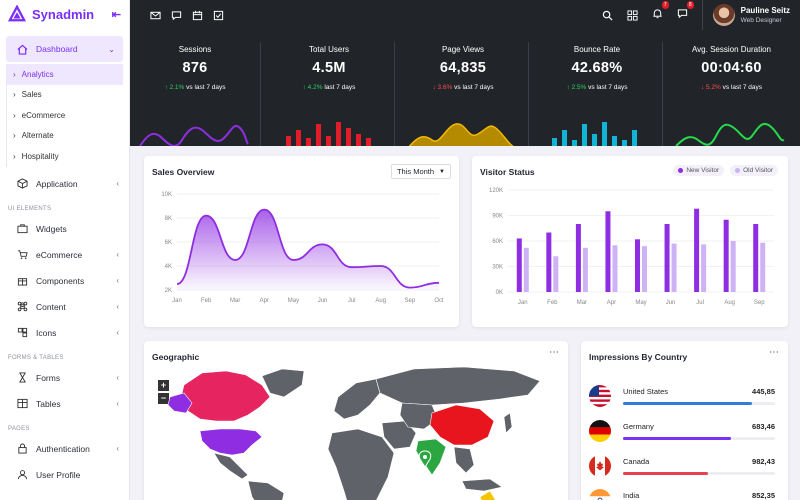  What do you see at coordinates (682, 402) in the screenshot?
I see `country-row-united-states: United States 445,85` at bounding box center [682, 402].